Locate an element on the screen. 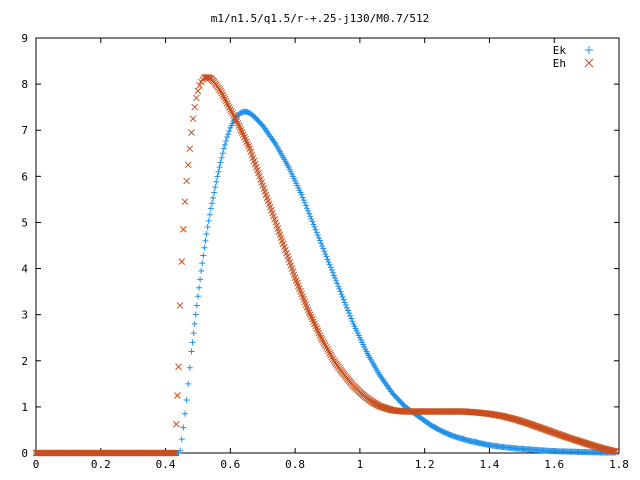 This screenshot has height=480, width=640. x-tick-label: 0.8 is located at coordinates (295, 464).